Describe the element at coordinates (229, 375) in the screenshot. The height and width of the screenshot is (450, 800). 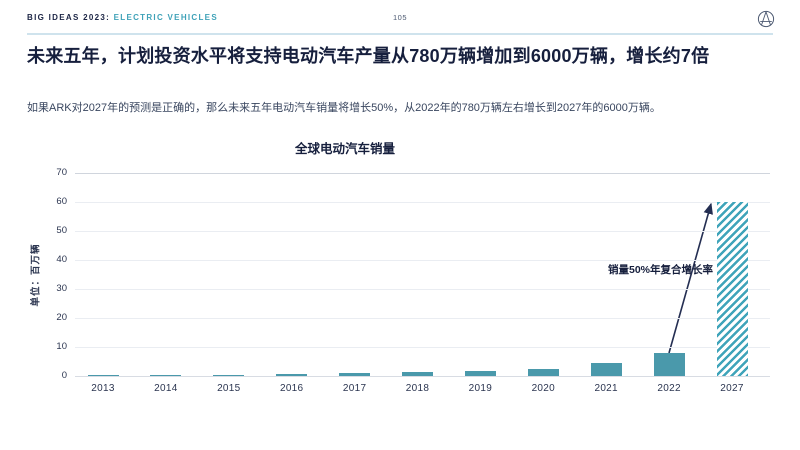
I see `bar-2015` at that location.